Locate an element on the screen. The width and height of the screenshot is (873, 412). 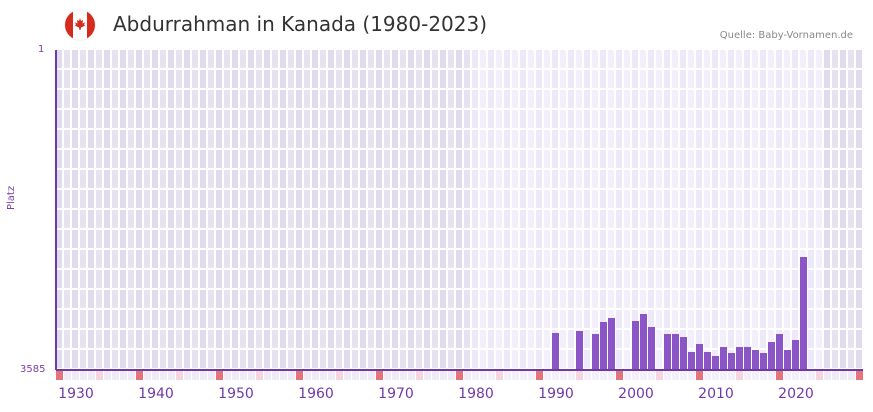
bar-1997 is located at coordinates (611, 343).